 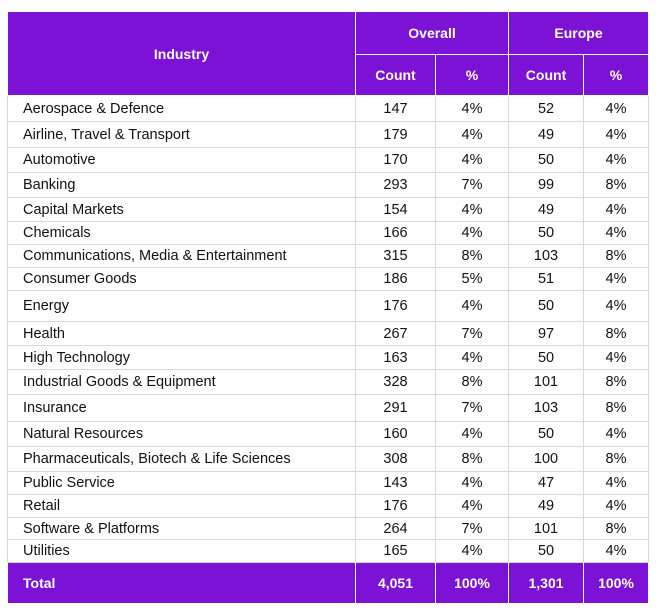 I want to click on table-row: Consumer Goods 186 5% 51 4%, so click(x=328, y=279).